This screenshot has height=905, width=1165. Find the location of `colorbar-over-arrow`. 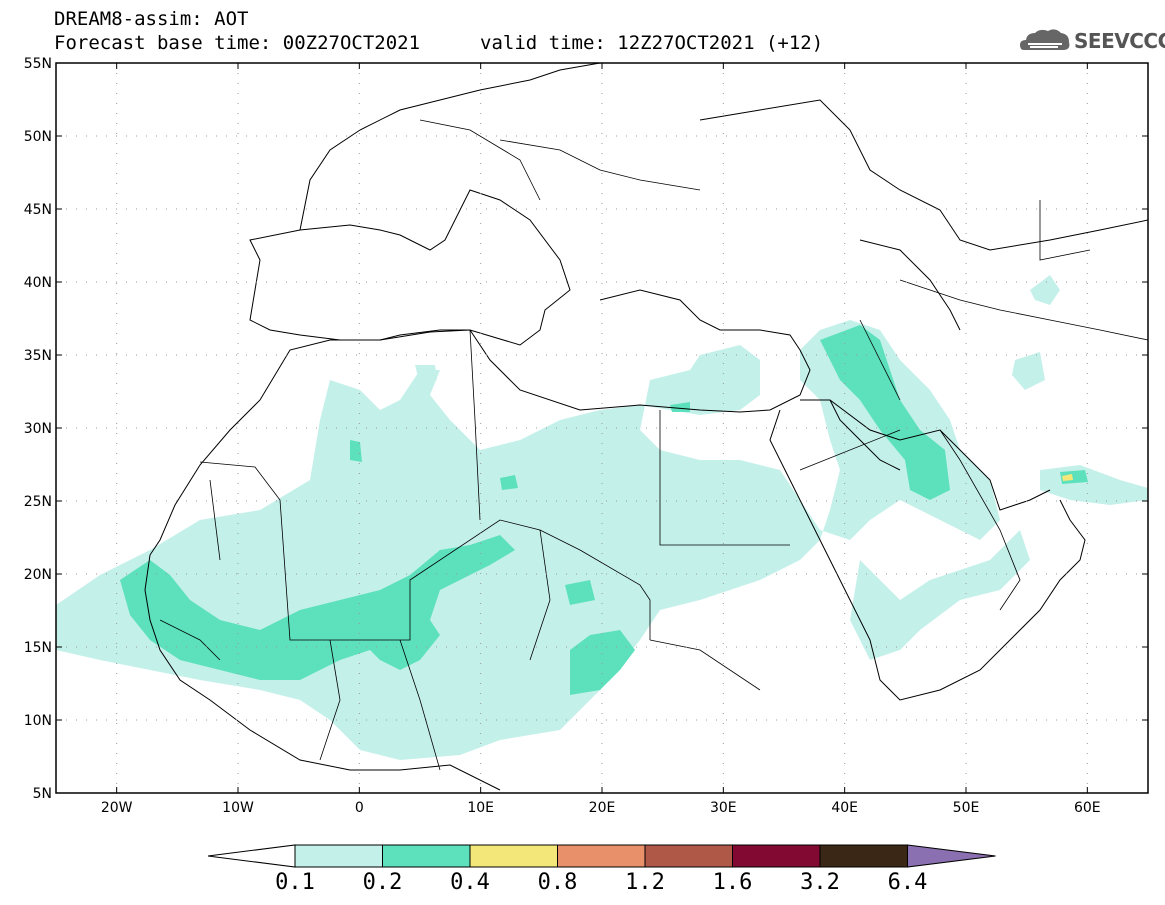

colorbar-over-arrow is located at coordinates (951, 856).